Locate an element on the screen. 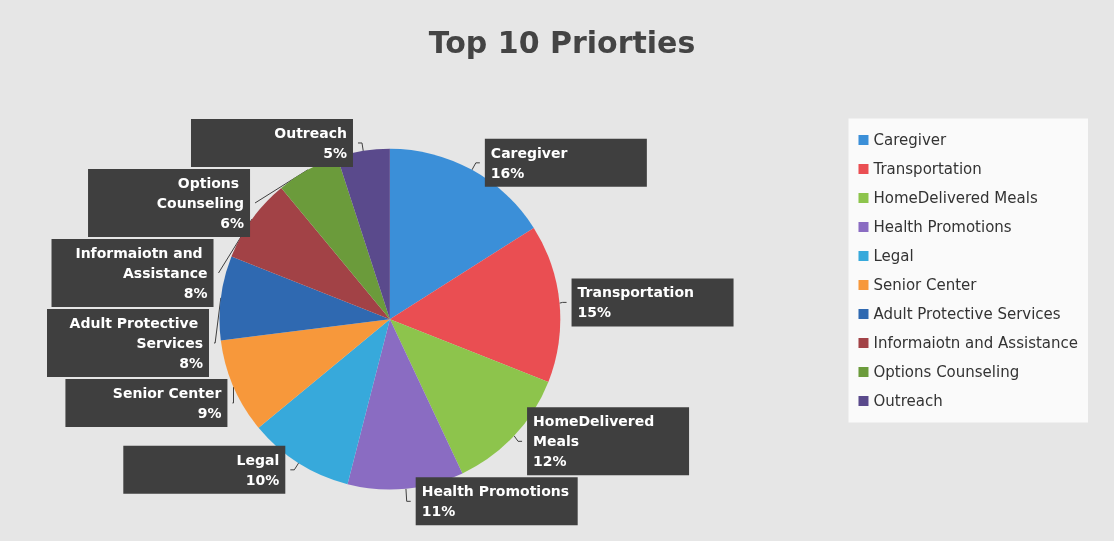 This screenshot has width=1114, height=541. legend-label: Adult Protective Services is located at coordinates (967, 314).